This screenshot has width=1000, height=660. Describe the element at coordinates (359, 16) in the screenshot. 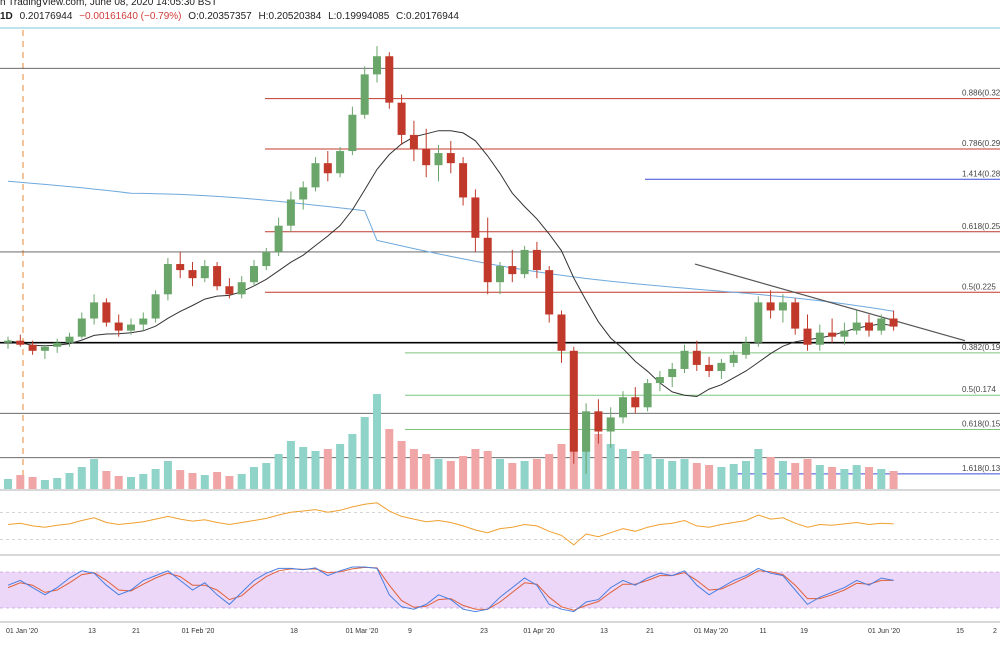

I see `header-low: L:0.19994085` at that location.